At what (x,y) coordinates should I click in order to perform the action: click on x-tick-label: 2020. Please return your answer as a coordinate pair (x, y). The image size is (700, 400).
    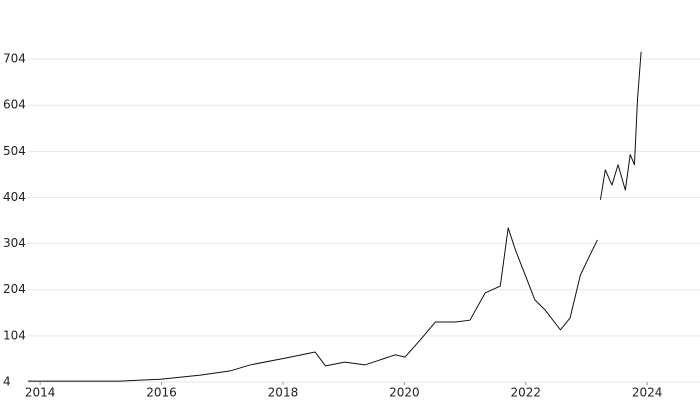
    Looking at the image, I should click on (404, 393).